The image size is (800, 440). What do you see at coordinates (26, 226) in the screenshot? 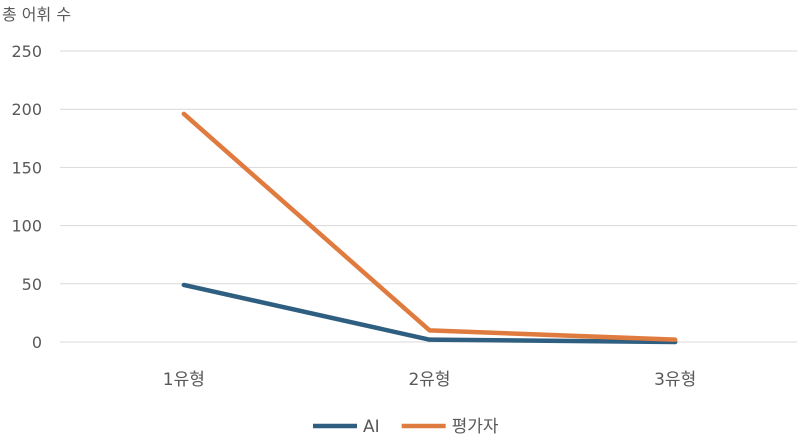
I see `y-tick-label: 100` at bounding box center [26, 226].